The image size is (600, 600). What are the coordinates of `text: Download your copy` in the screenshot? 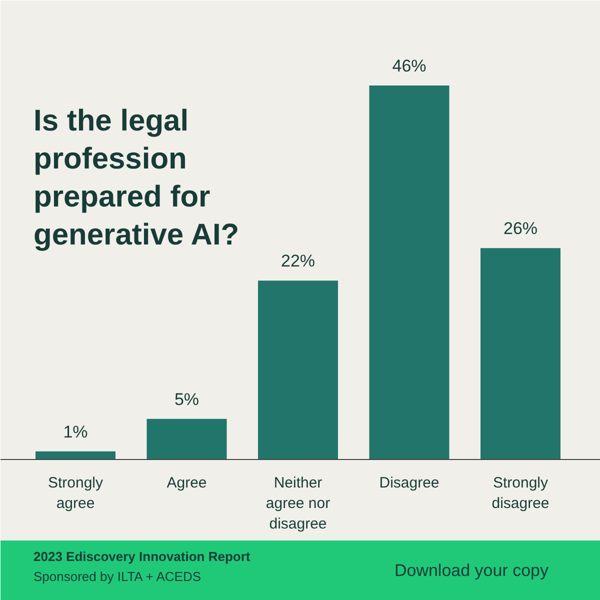 It's located at (471, 570).